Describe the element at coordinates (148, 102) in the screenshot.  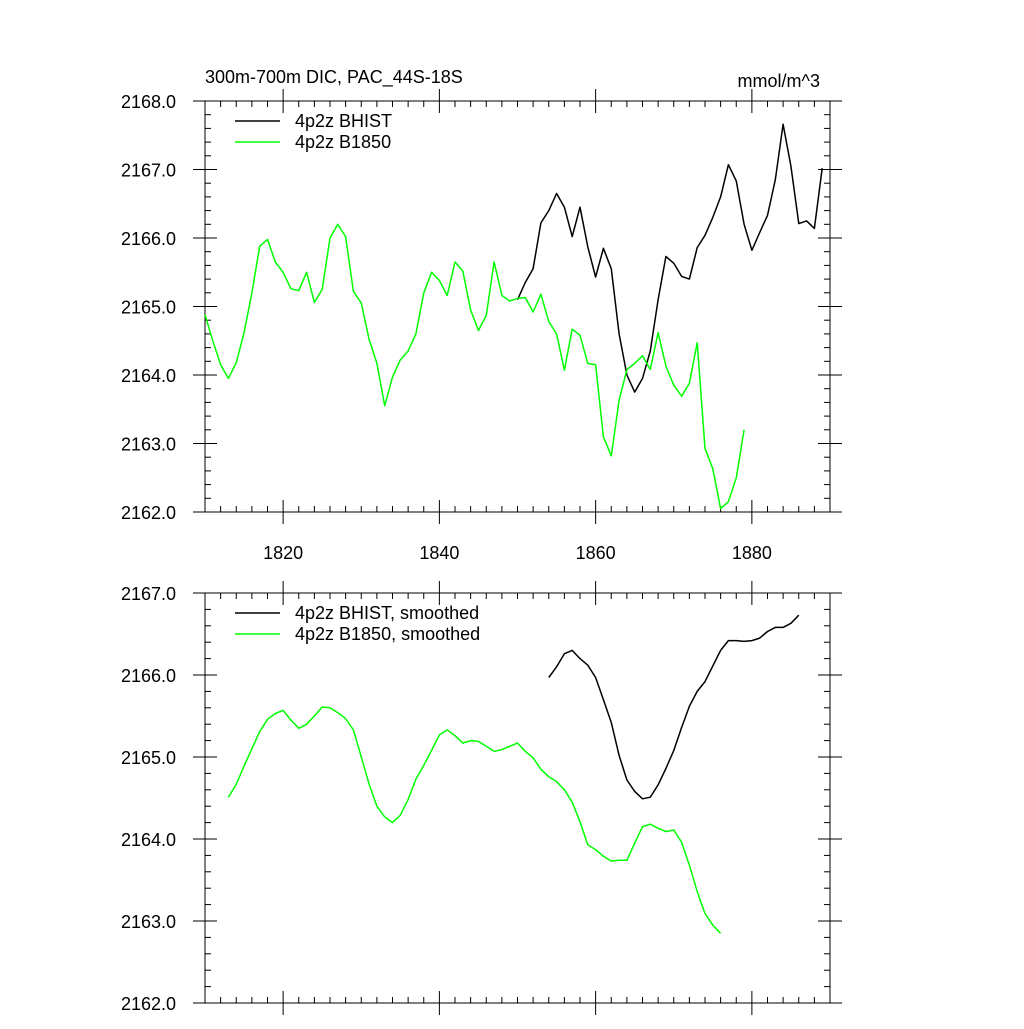
I see `y-tick-label: 2168.0` at that location.